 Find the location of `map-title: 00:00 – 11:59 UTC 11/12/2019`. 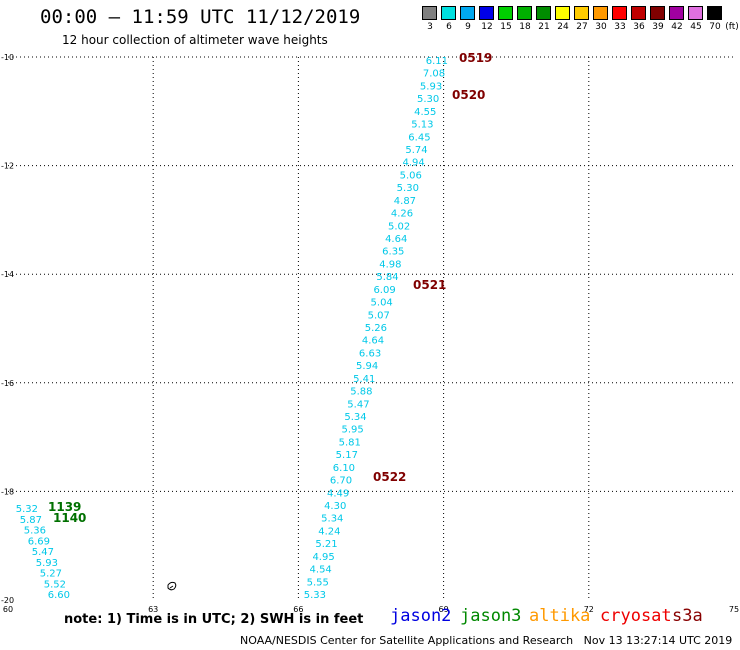

map-title: 00:00 – 11:59 UTC 11/12/2019 is located at coordinates (200, 17).